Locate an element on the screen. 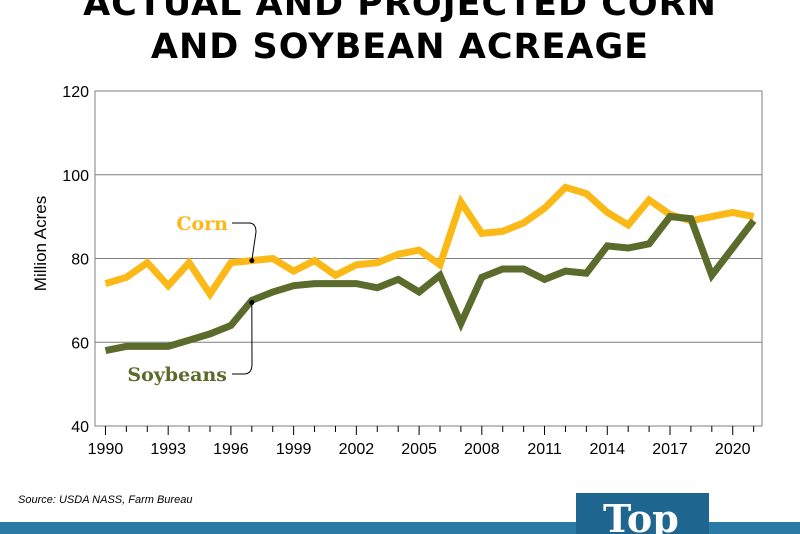  corn-label: Corn is located at coordinates (202, 224).